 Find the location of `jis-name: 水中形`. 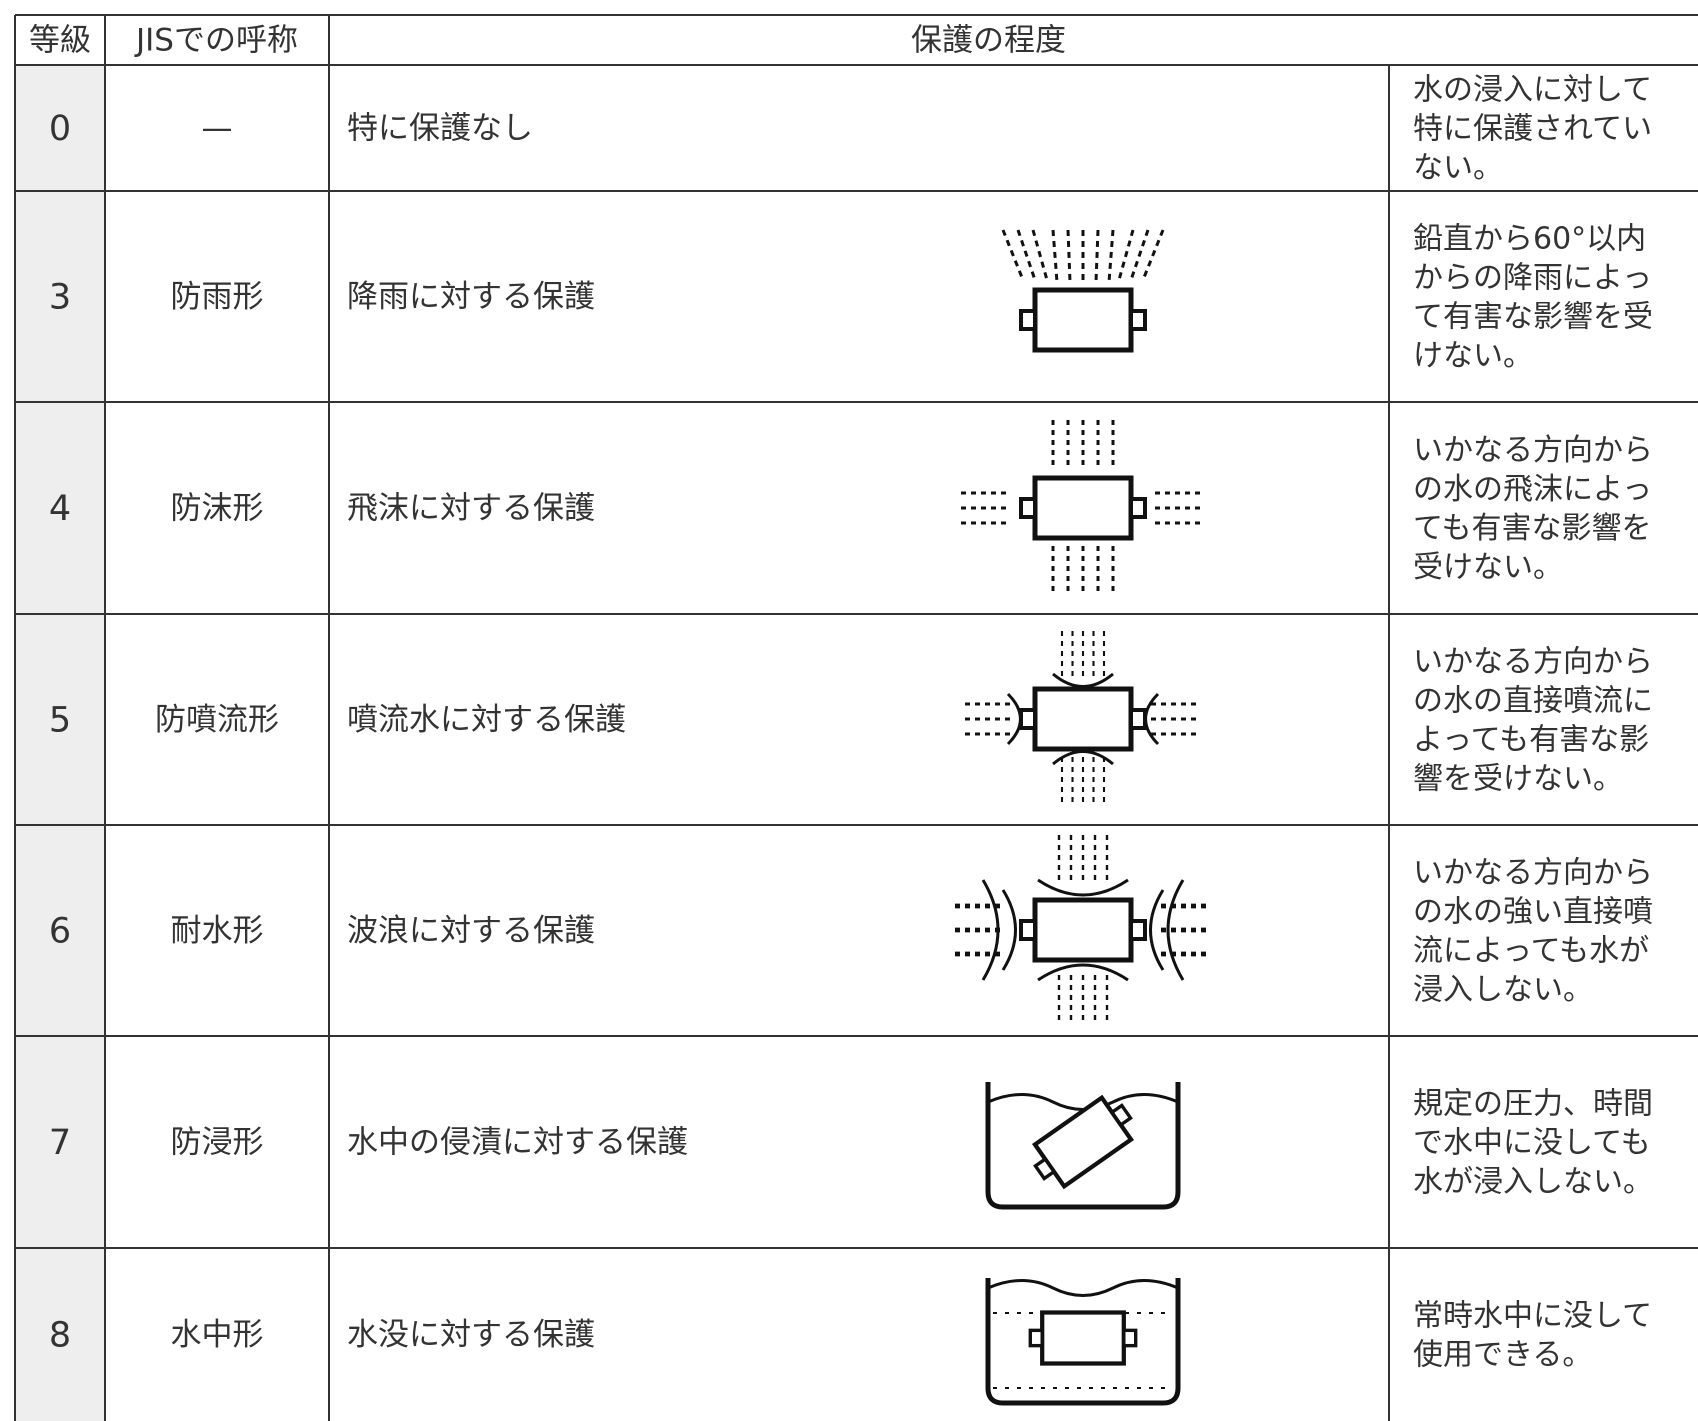

jis-name: 水中形 is located at coordinates (217, 1335).